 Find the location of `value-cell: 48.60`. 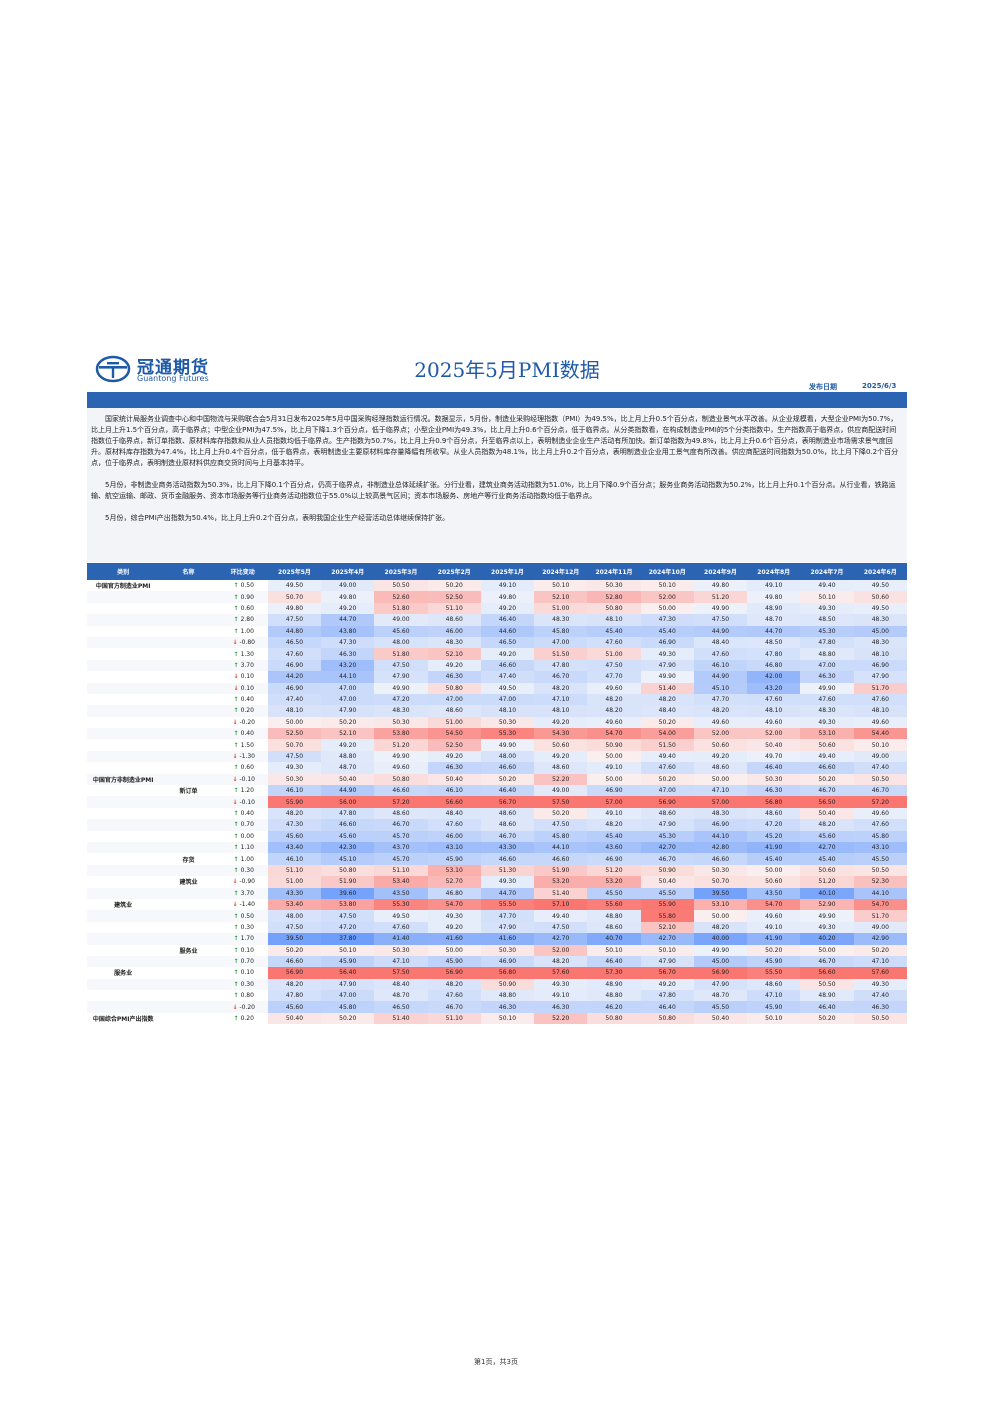

value-cell: 48.60 is located at coordinates (614, 927).